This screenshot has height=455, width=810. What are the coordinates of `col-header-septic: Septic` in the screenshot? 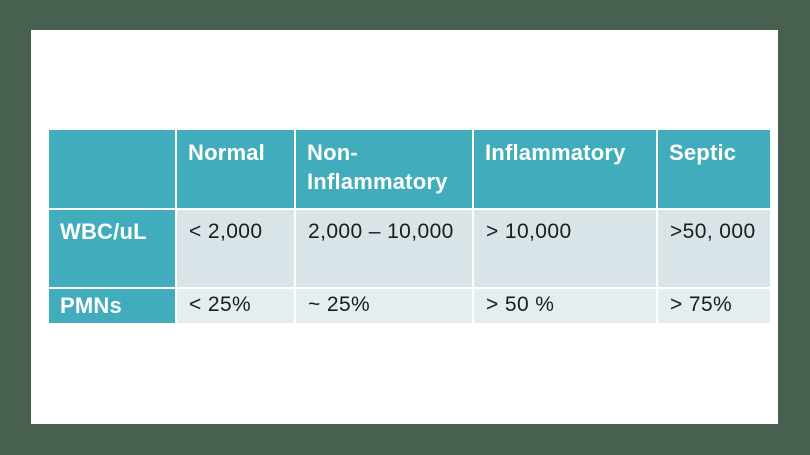 It's located at (714, 169).